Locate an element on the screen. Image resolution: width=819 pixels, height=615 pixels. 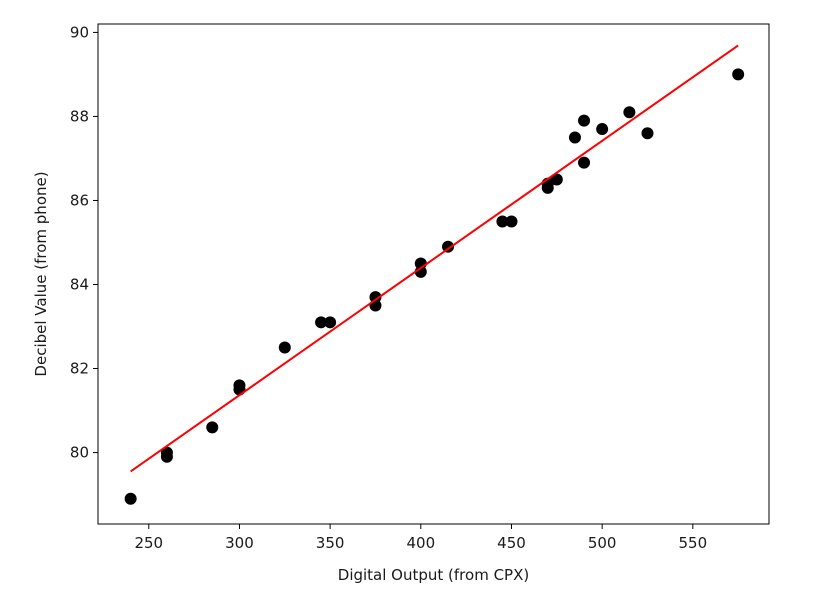
x-tick-label: 300 is located at coordinates (239, 543).